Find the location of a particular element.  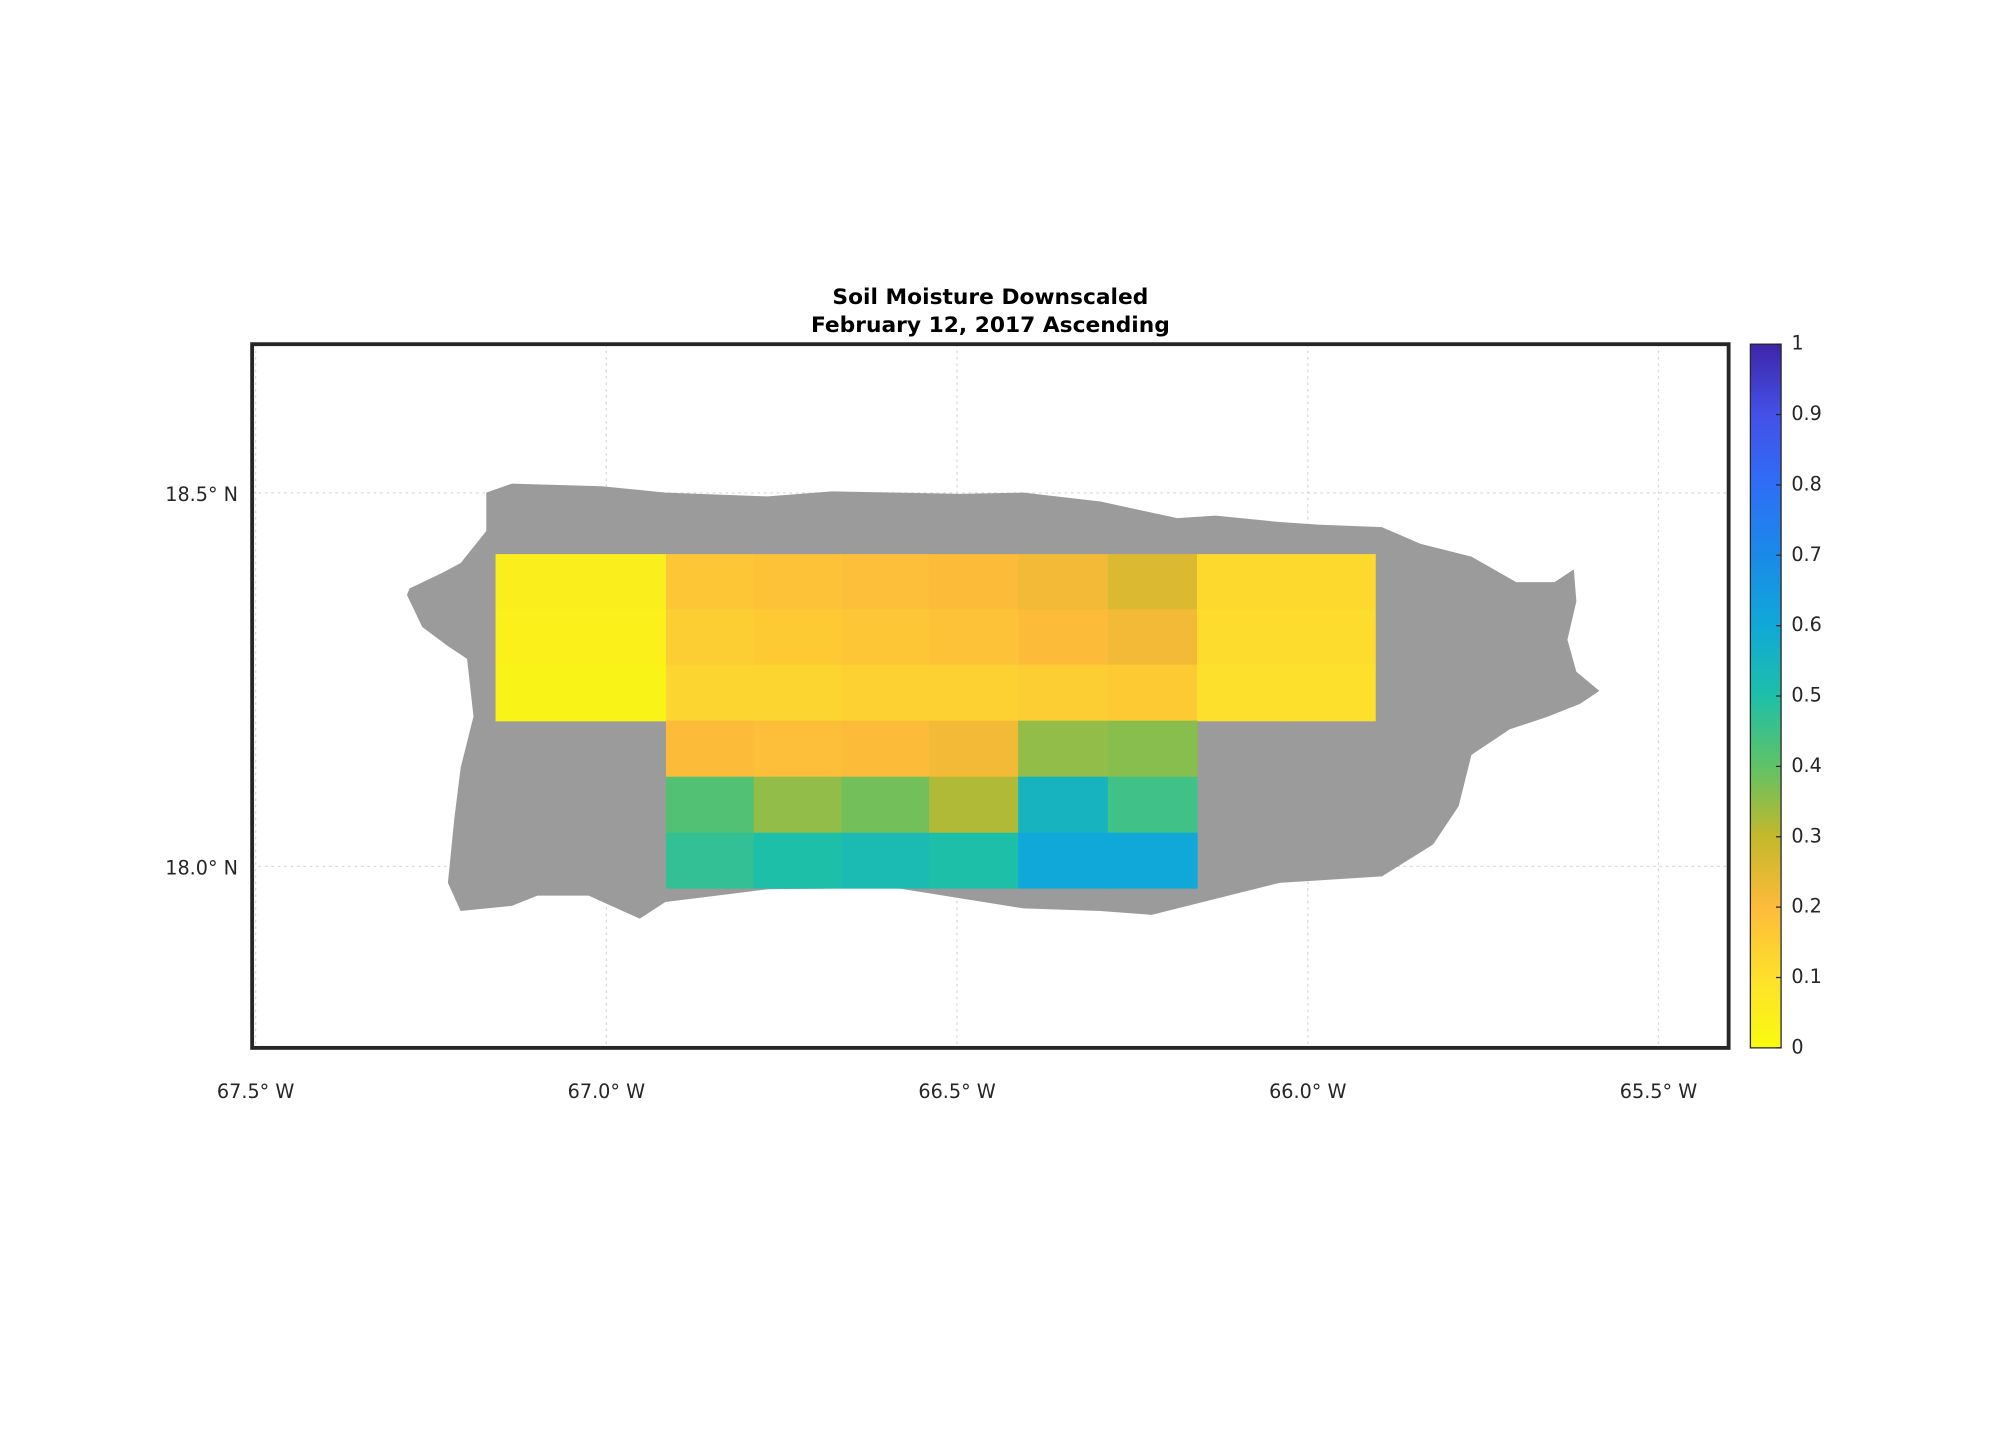

colorbar-tick-label: 0.8 is located at coordinates (1806, 483).